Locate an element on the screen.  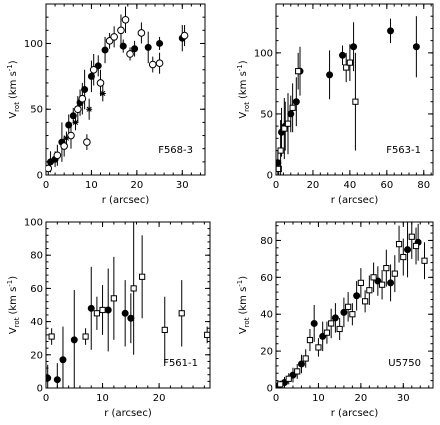
y-tick-label: 20 is located at coordinates (266, 352).